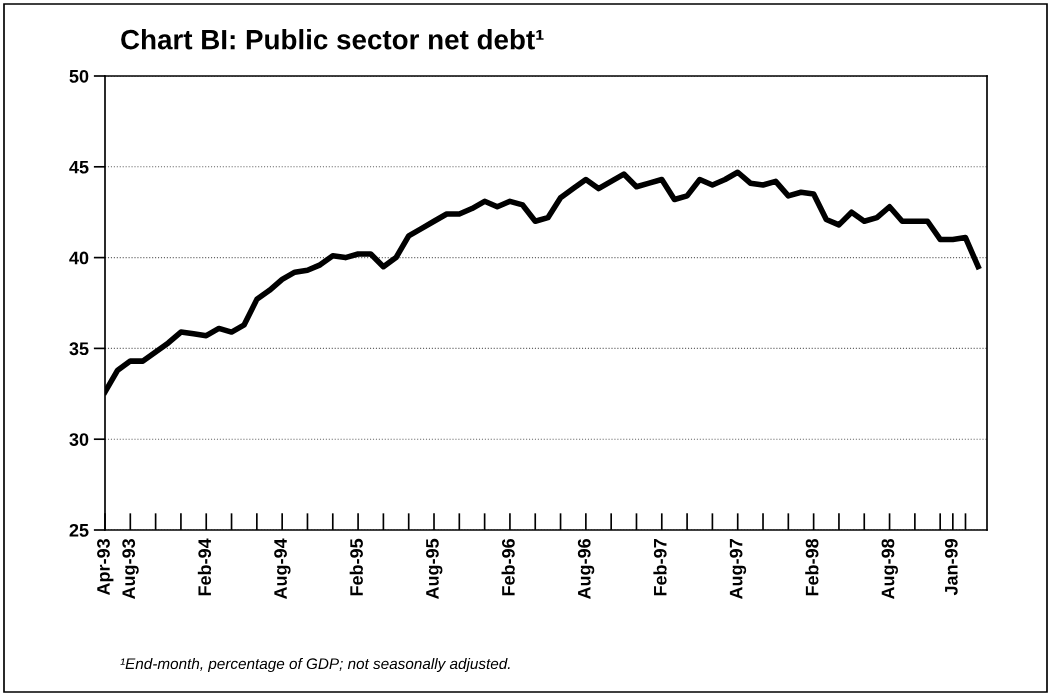 The width and height of the screenshot is (1051, 696). What do you see at coordinates (812, 567) in the screenshot?
I see `x-tick-label: Feb-98` at bounding box center [812, 567].